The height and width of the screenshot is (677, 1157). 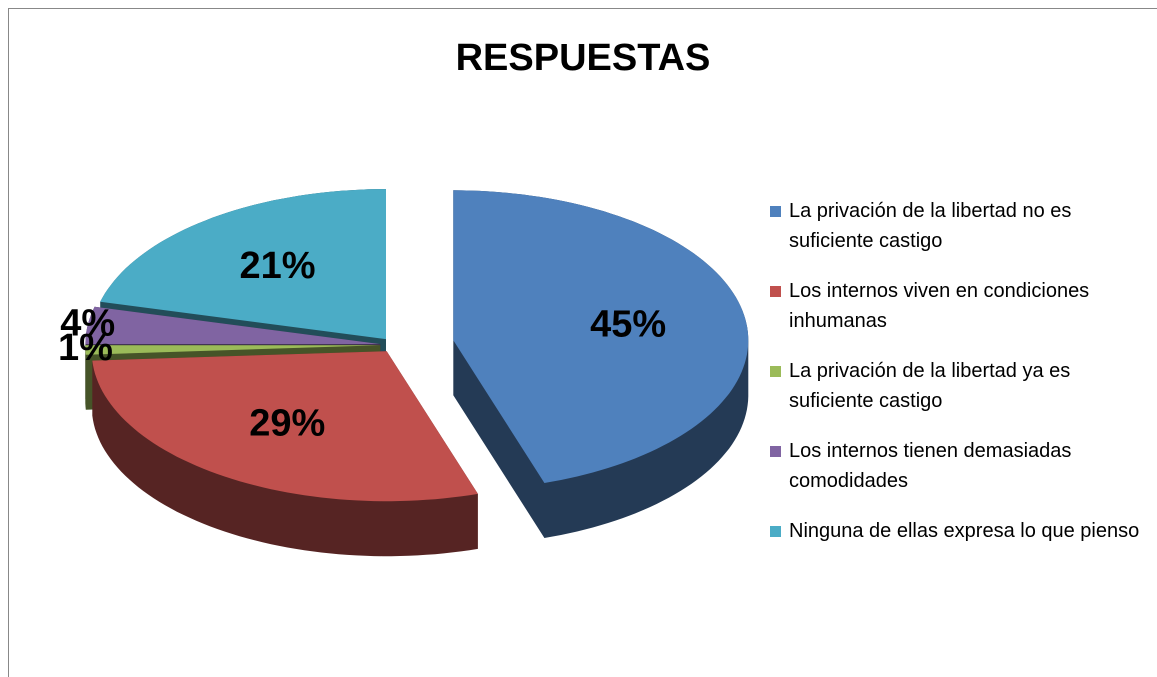 What do you see at coordinates (87, 323) in the screenshot?
I see `data-label: 4%` at bounding box center [87, 323].